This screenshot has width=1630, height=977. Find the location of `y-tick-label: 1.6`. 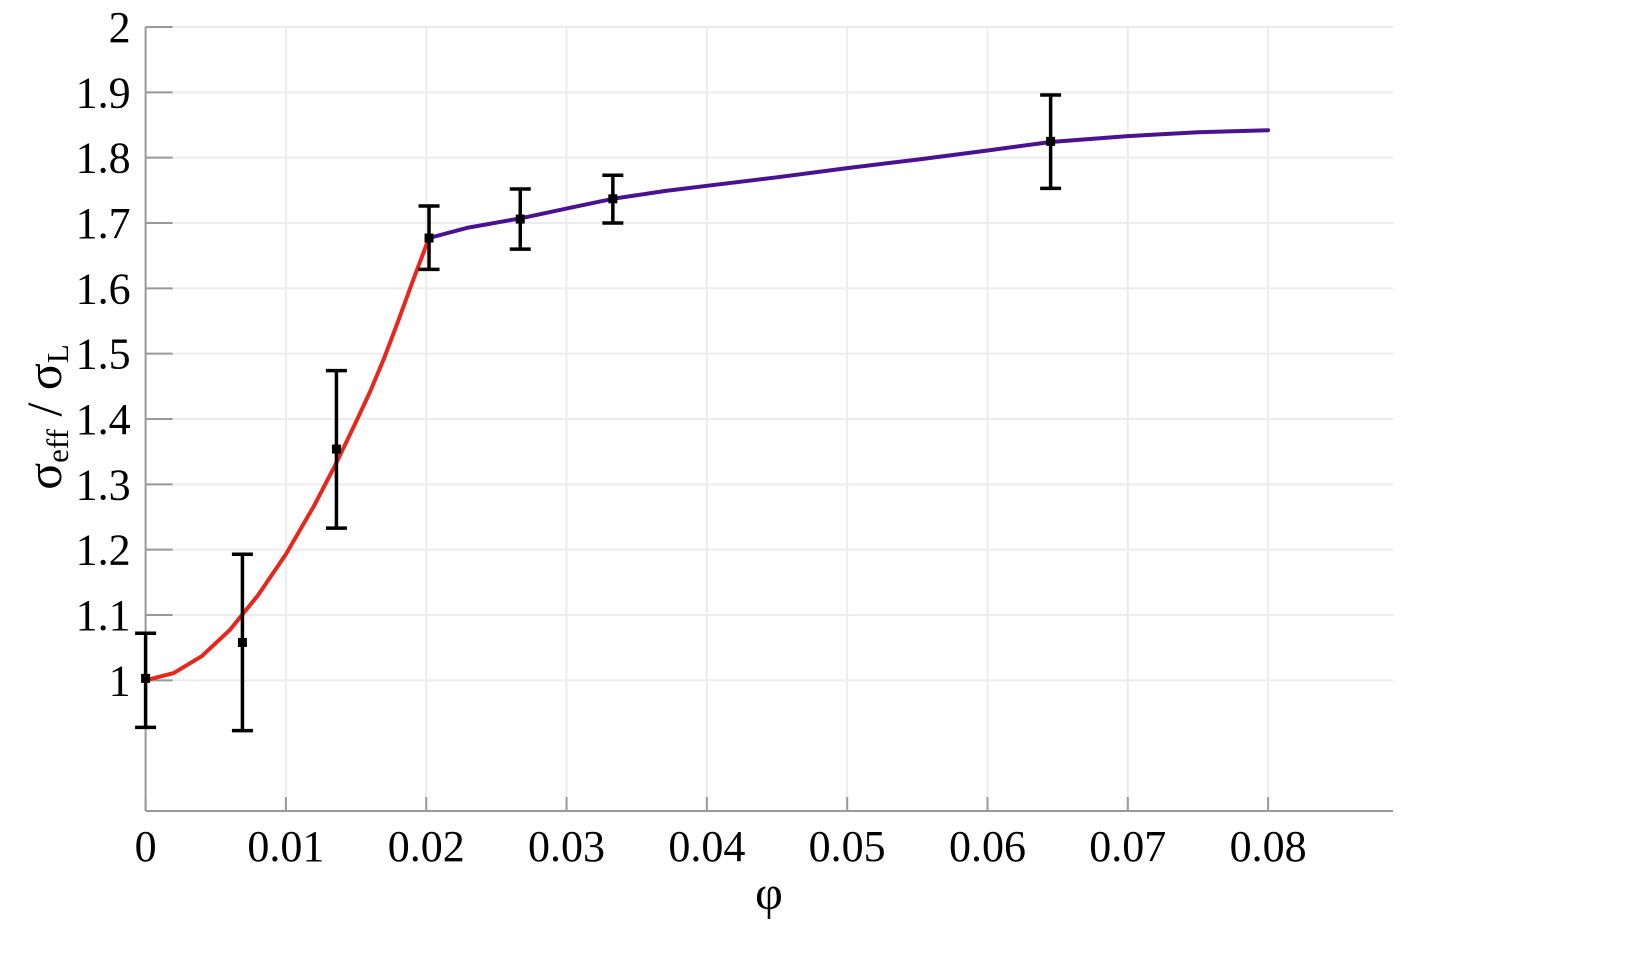

y-tick-label: 1.6 is located at coordinates (103, 288).